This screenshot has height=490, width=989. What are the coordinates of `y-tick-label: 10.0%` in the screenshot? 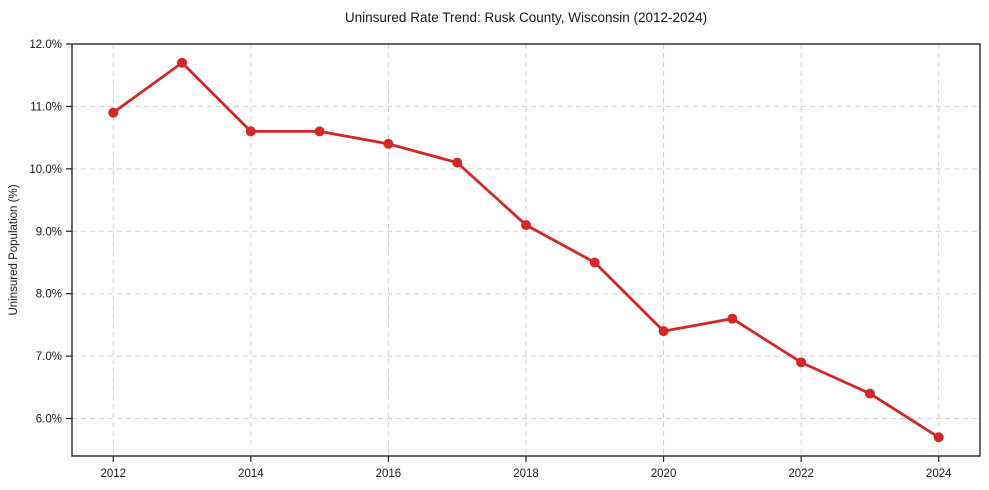 It's located at (45, 170).